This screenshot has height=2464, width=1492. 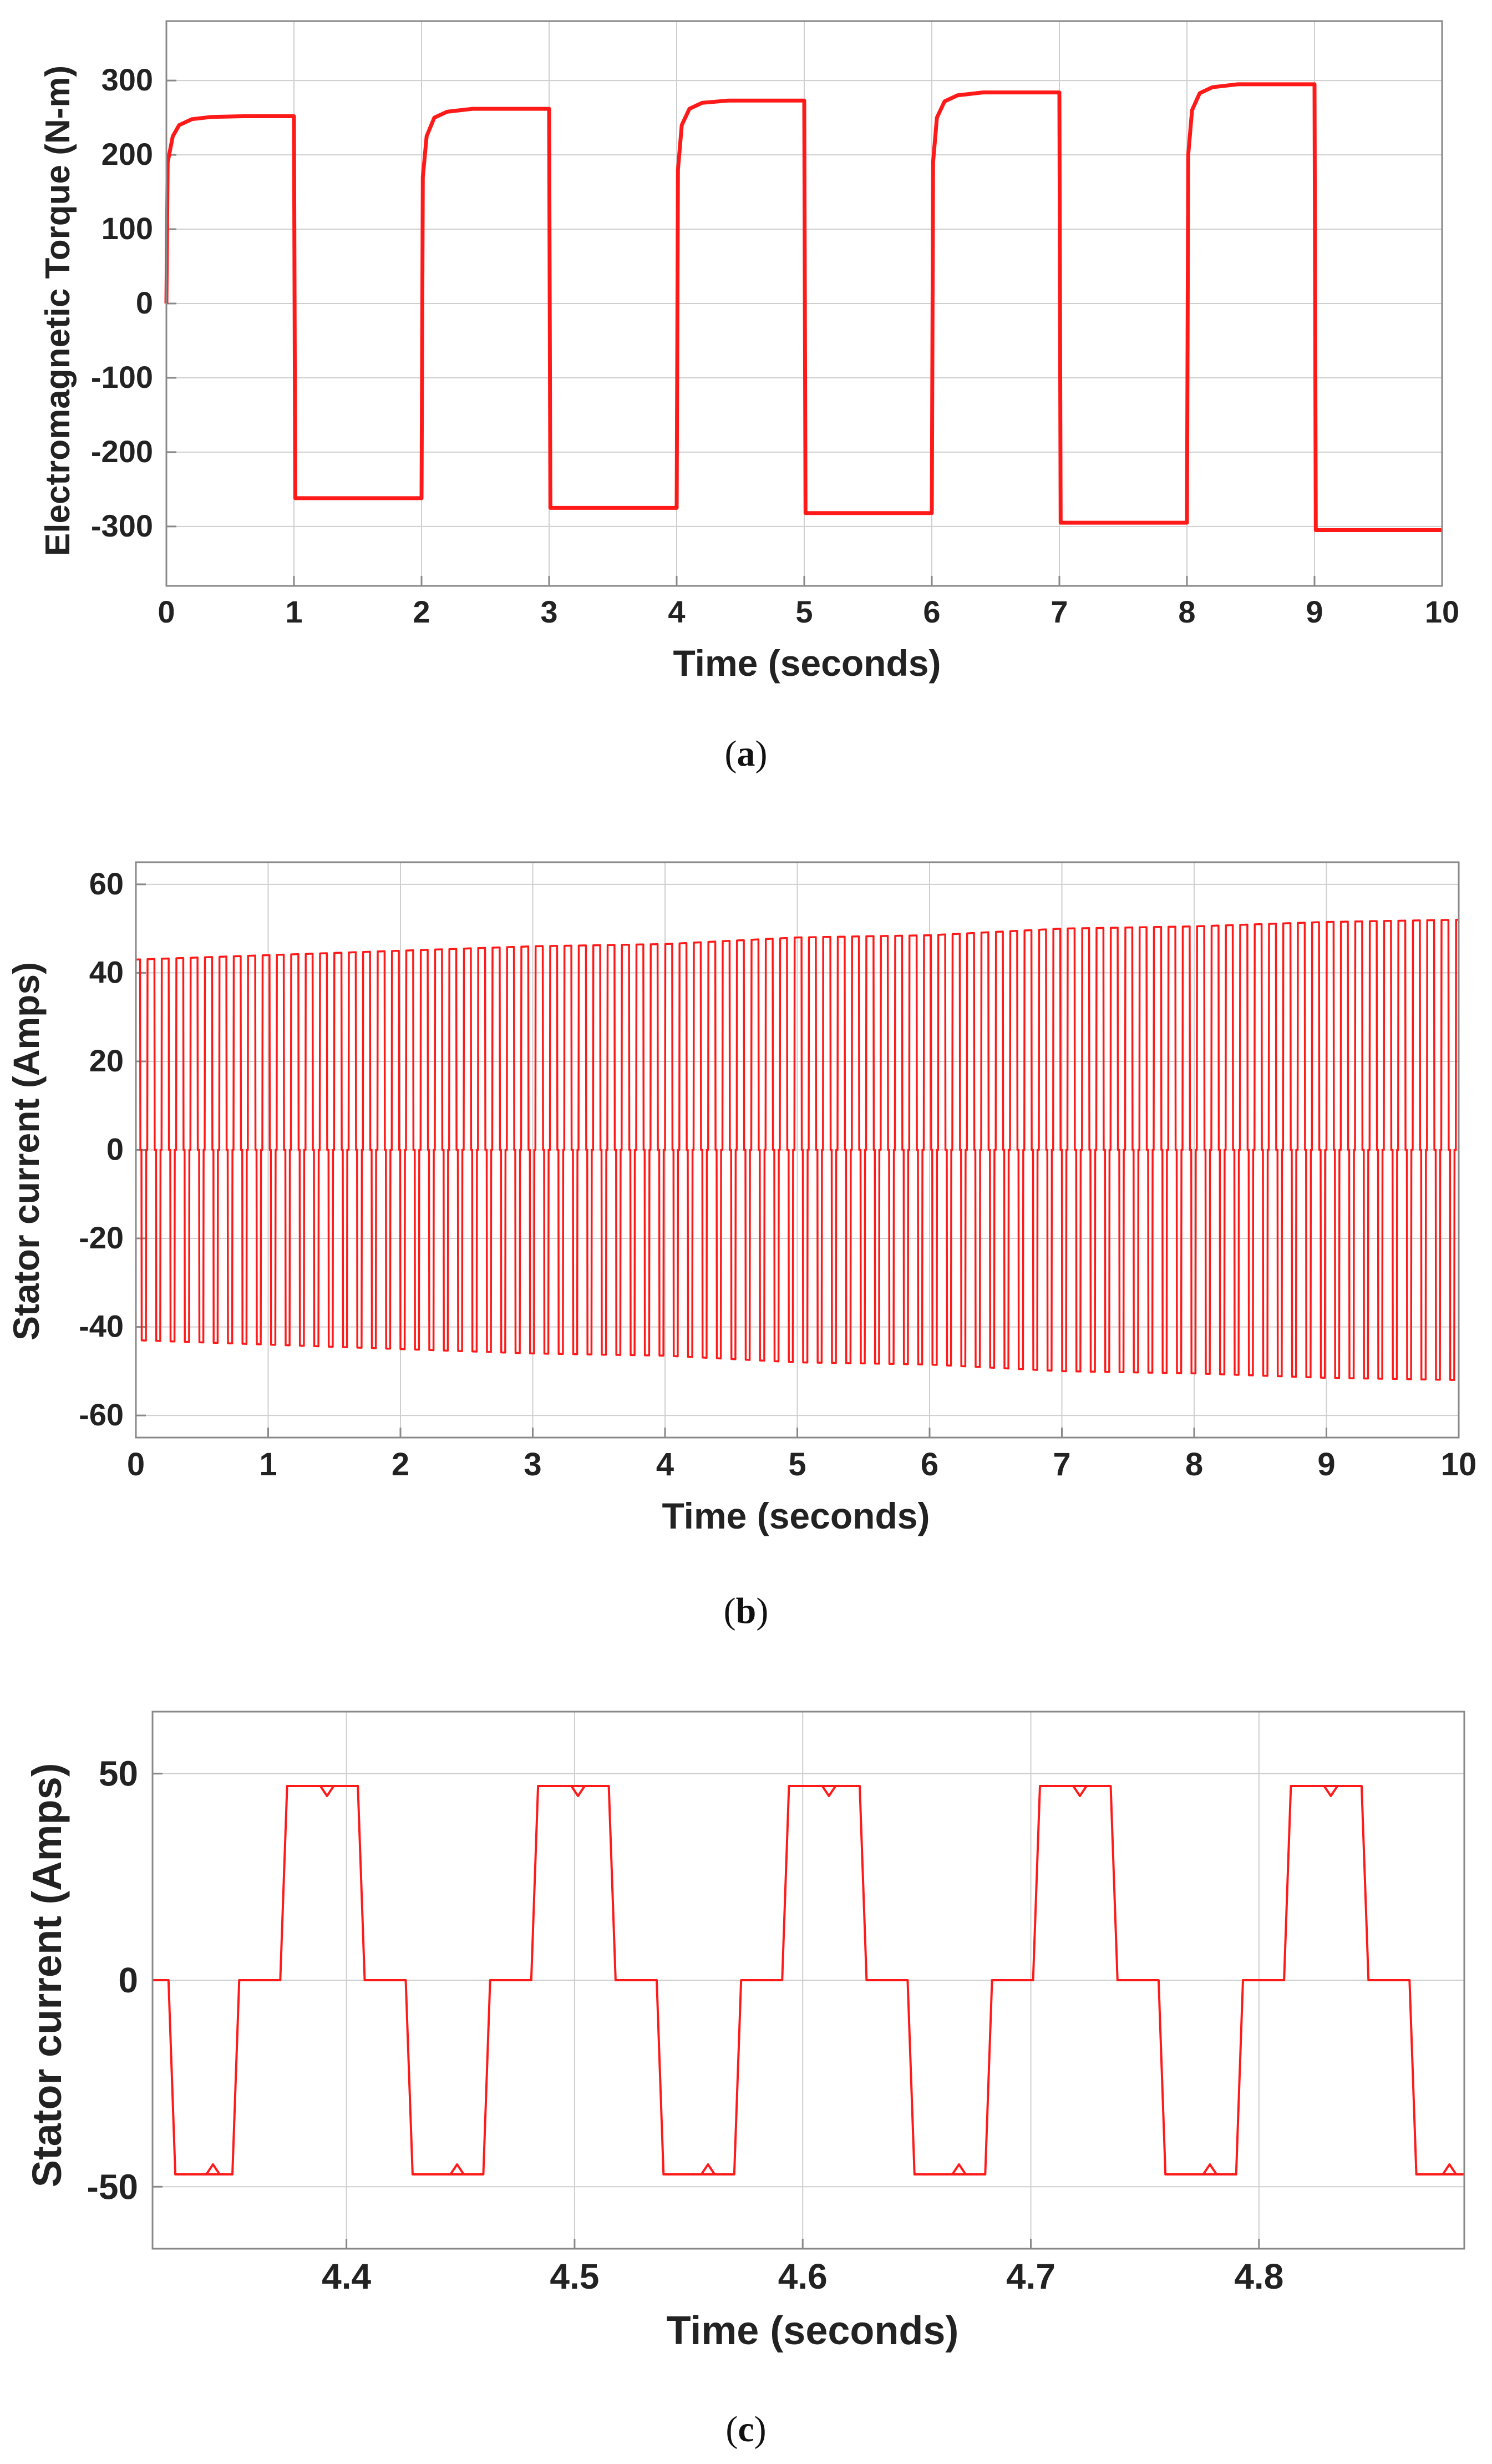 What do you see at coordinates (106, 971) in the screenshot?
I see `panel-b-y-tick-label: 40` at bounding box center [106, 971].